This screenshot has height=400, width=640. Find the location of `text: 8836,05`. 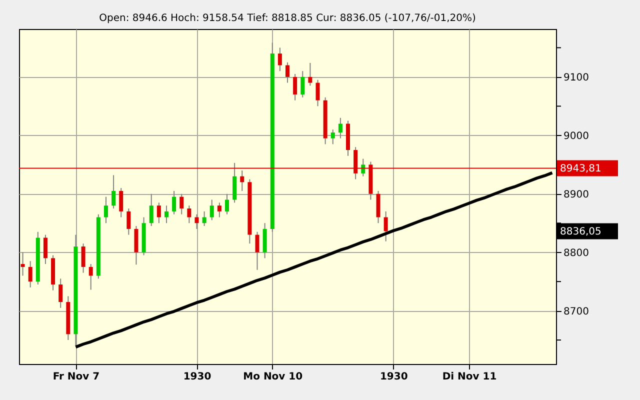

text: 8836,05 is located at coordinates (581, 232).